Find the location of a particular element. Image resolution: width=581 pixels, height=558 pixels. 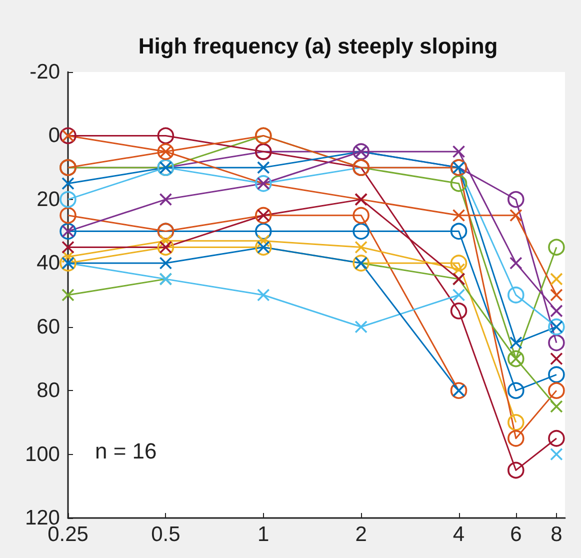

y-tick-label: 20 is located at coordinates (48, 199).